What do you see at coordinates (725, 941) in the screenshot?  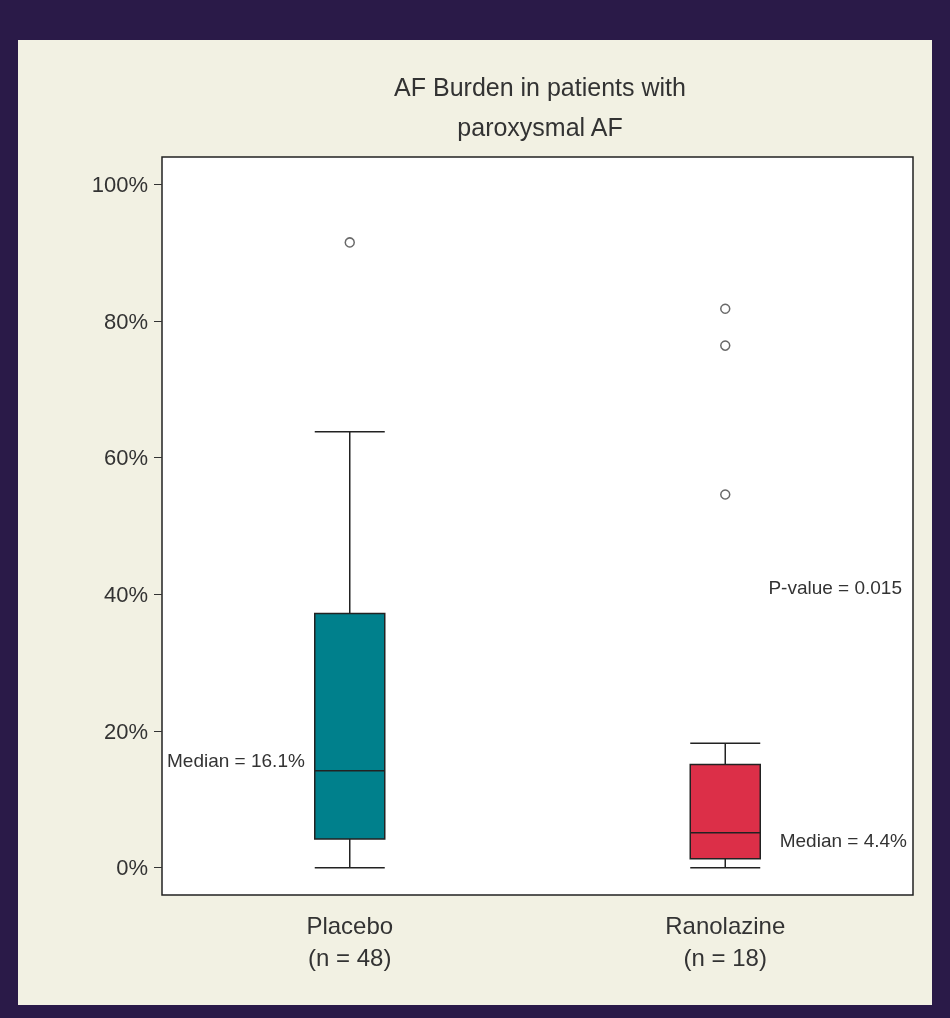 I see `x-tick-label: Ranolazine (n = 18)` at bounding box center [725, 941].